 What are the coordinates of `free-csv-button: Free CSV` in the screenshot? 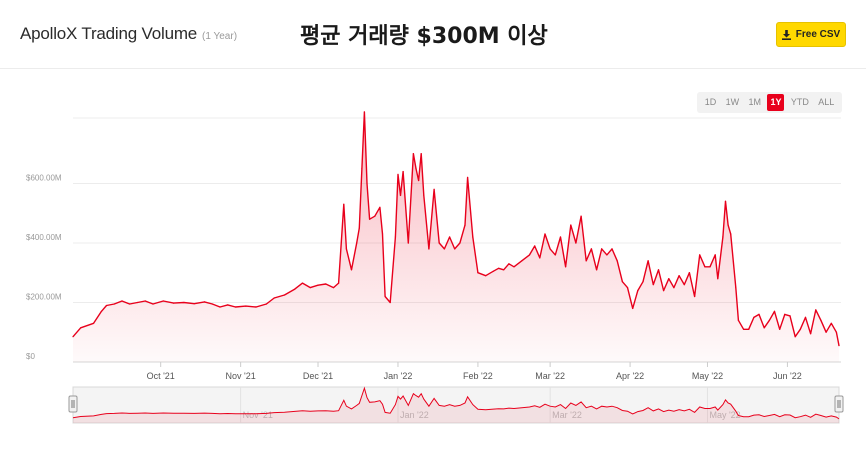 It's located at (811, 34).